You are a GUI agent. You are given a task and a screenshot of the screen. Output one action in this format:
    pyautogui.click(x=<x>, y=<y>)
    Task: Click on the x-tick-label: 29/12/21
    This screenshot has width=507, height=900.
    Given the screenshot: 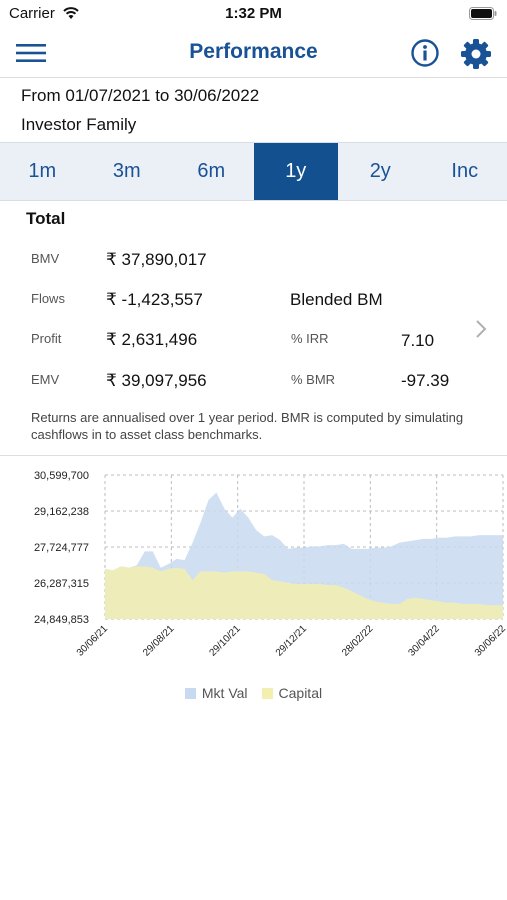 What is the action you would take?
    pyautogui.click(x=292, y=641)
    